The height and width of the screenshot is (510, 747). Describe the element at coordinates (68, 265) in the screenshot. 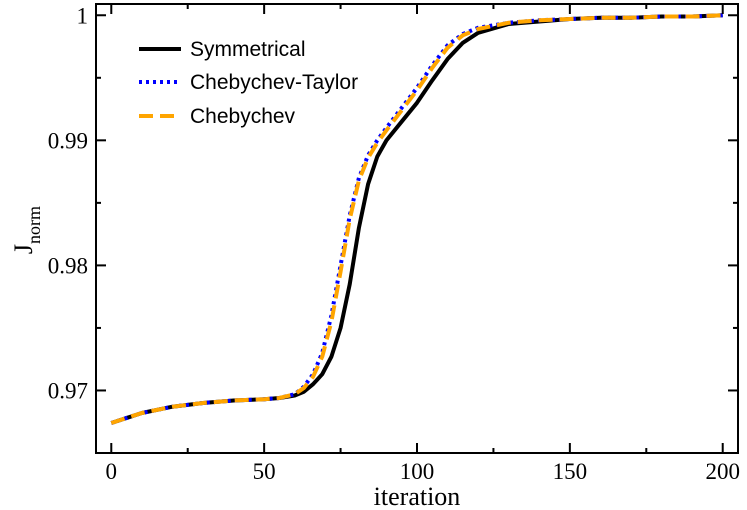

I see `y-tick-label: 0.98` at that location.